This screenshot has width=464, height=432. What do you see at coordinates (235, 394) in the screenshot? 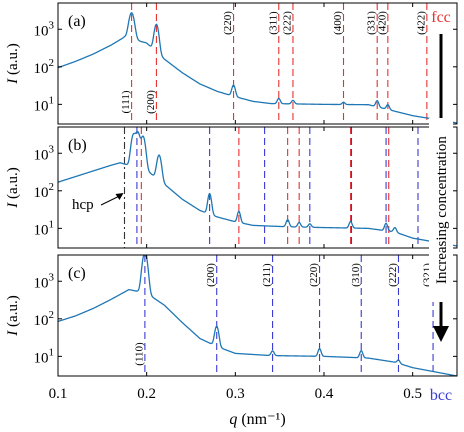
I see `x-tick-label: 0.3` at bounding box center [235, 394].